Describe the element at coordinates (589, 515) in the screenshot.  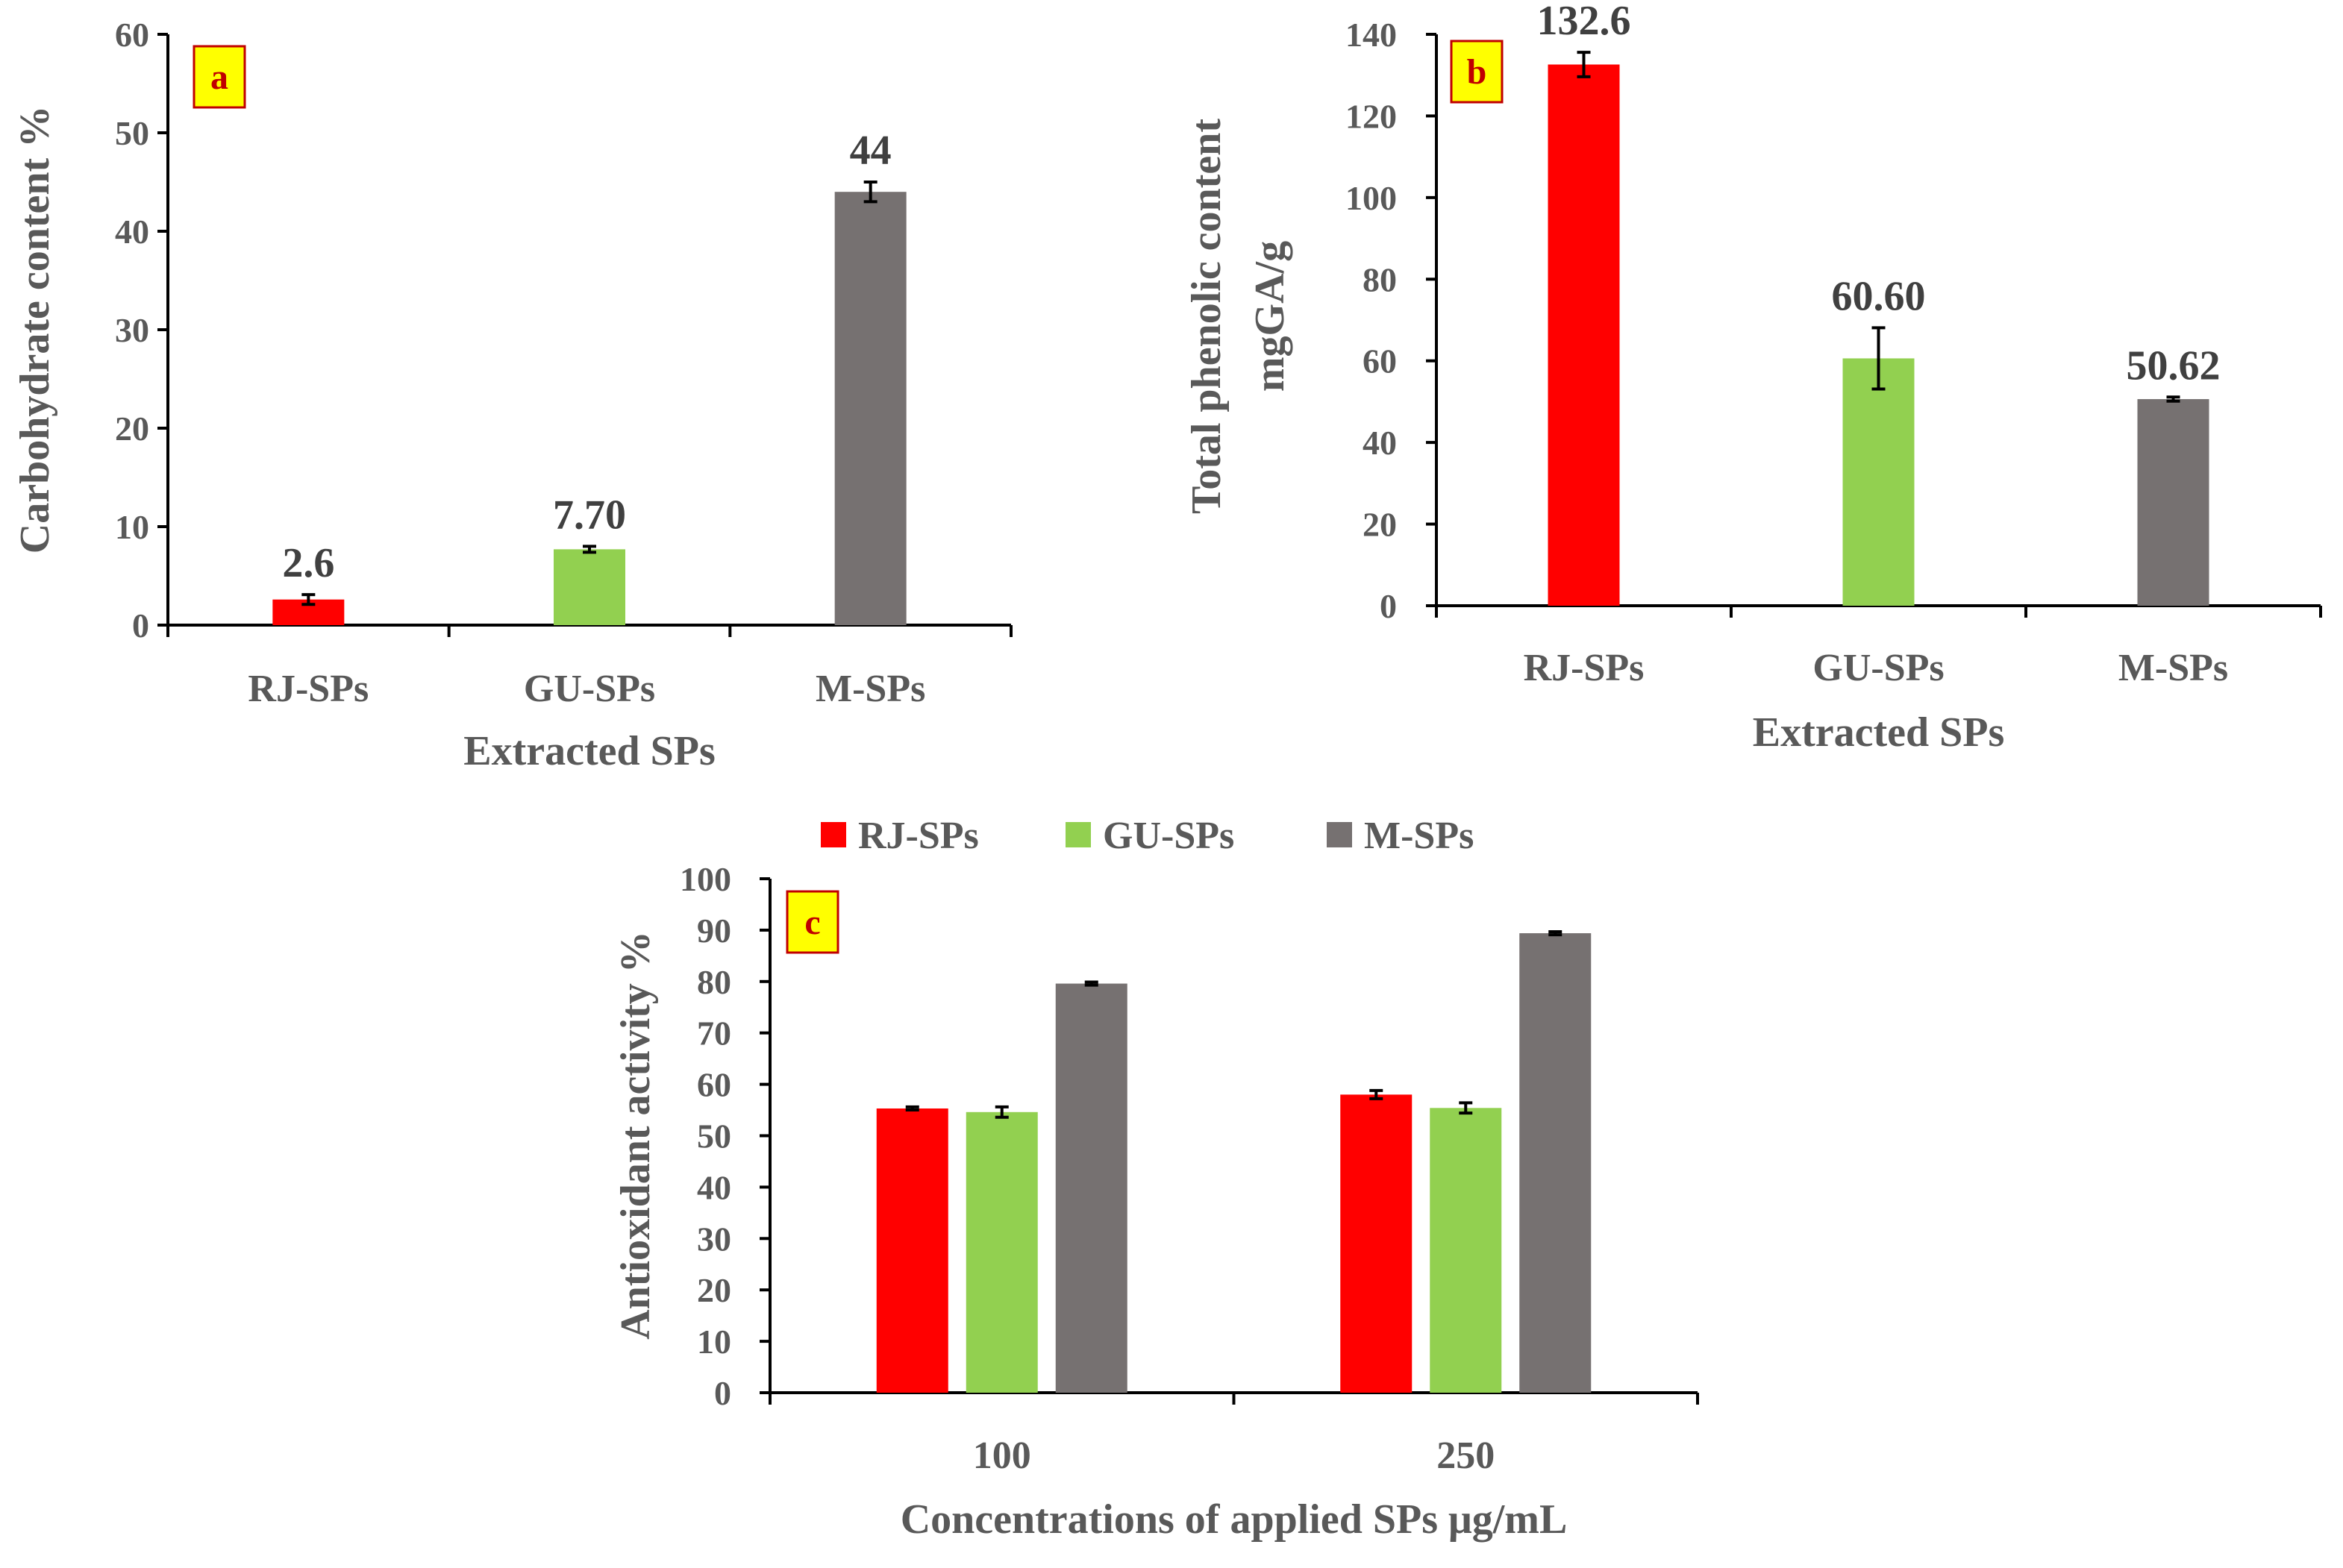
I see `data-label: 7.70` at that location.